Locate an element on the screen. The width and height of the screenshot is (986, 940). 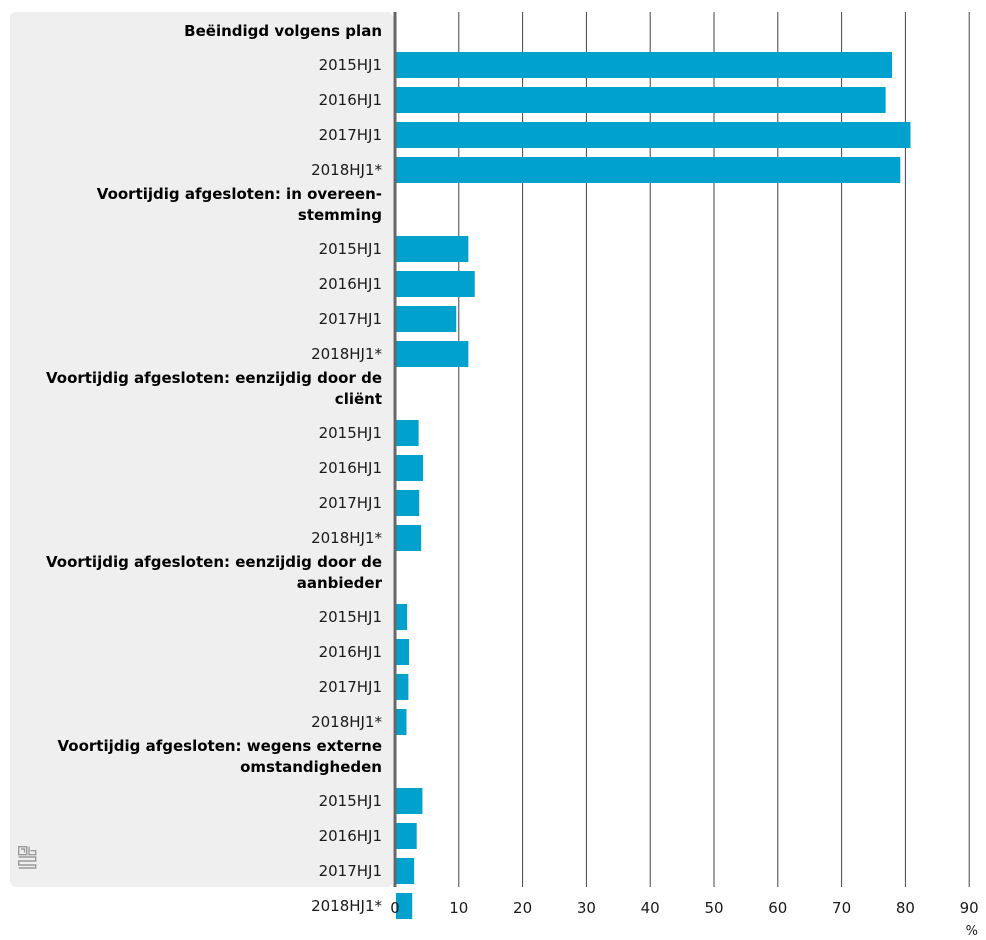
group-label: omstandigheden is located at coordinates (311, 767).